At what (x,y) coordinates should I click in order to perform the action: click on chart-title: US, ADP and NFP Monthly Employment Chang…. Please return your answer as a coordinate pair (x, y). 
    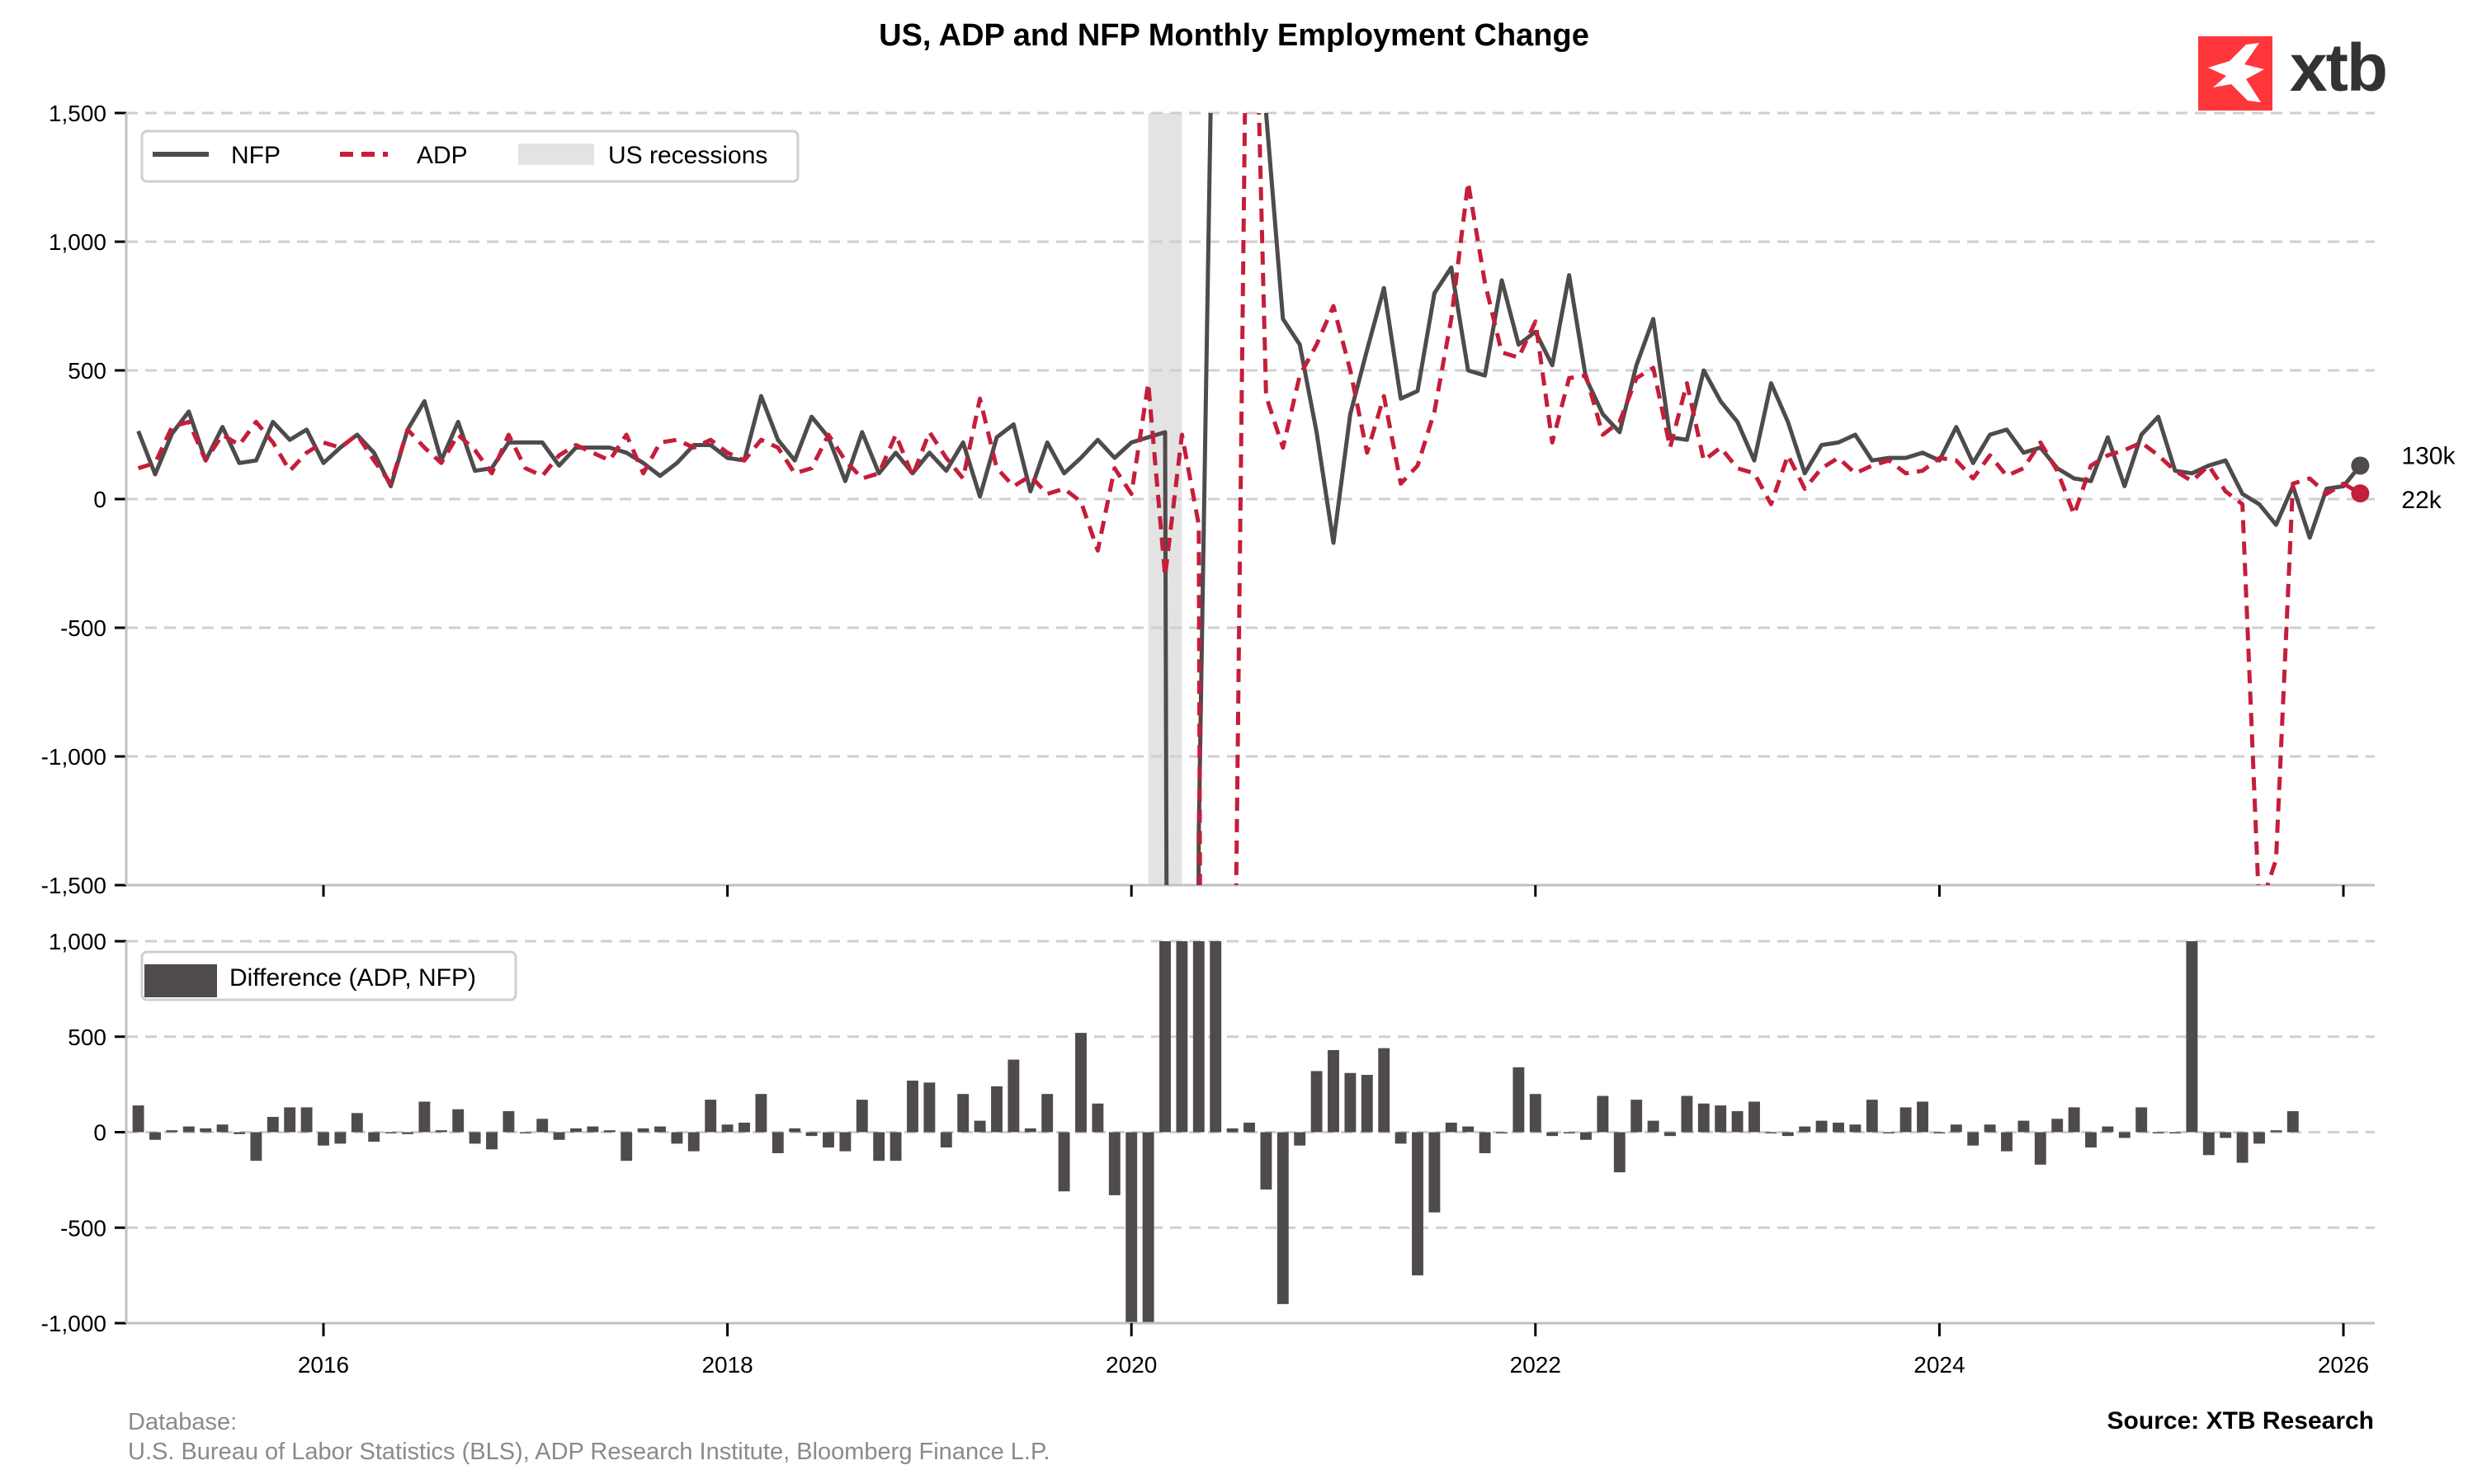
    Looking at the image, I should click on (1234, 35).